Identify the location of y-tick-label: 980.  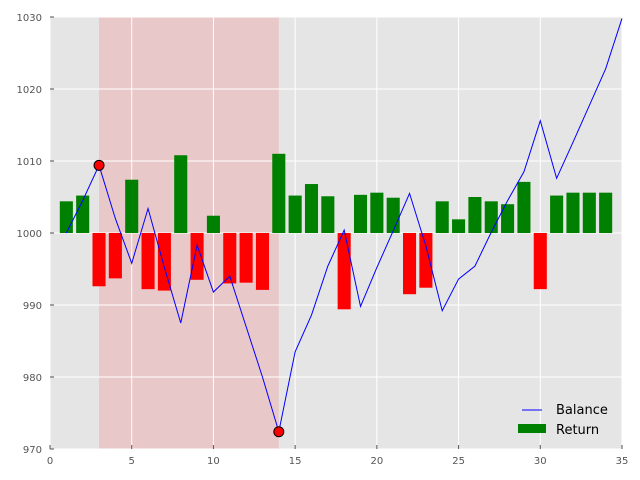
(32, 378).